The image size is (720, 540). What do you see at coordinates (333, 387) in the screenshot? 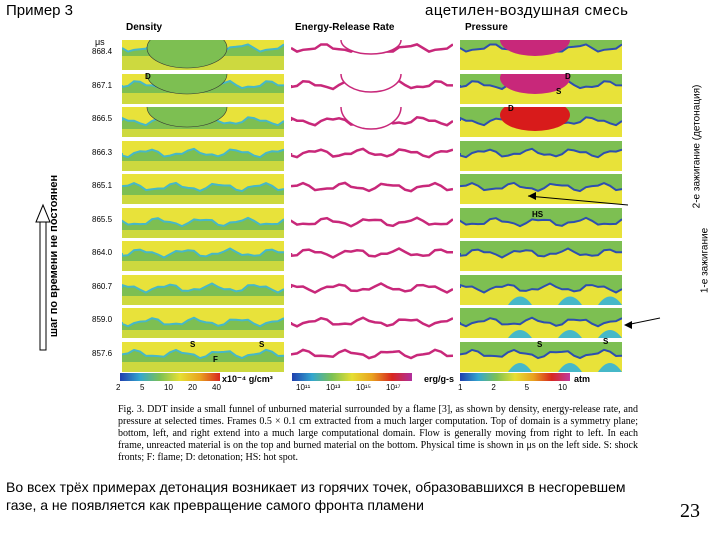
I see `colorbar-tick-label: 10¹³` at bounding box center [333, 387].